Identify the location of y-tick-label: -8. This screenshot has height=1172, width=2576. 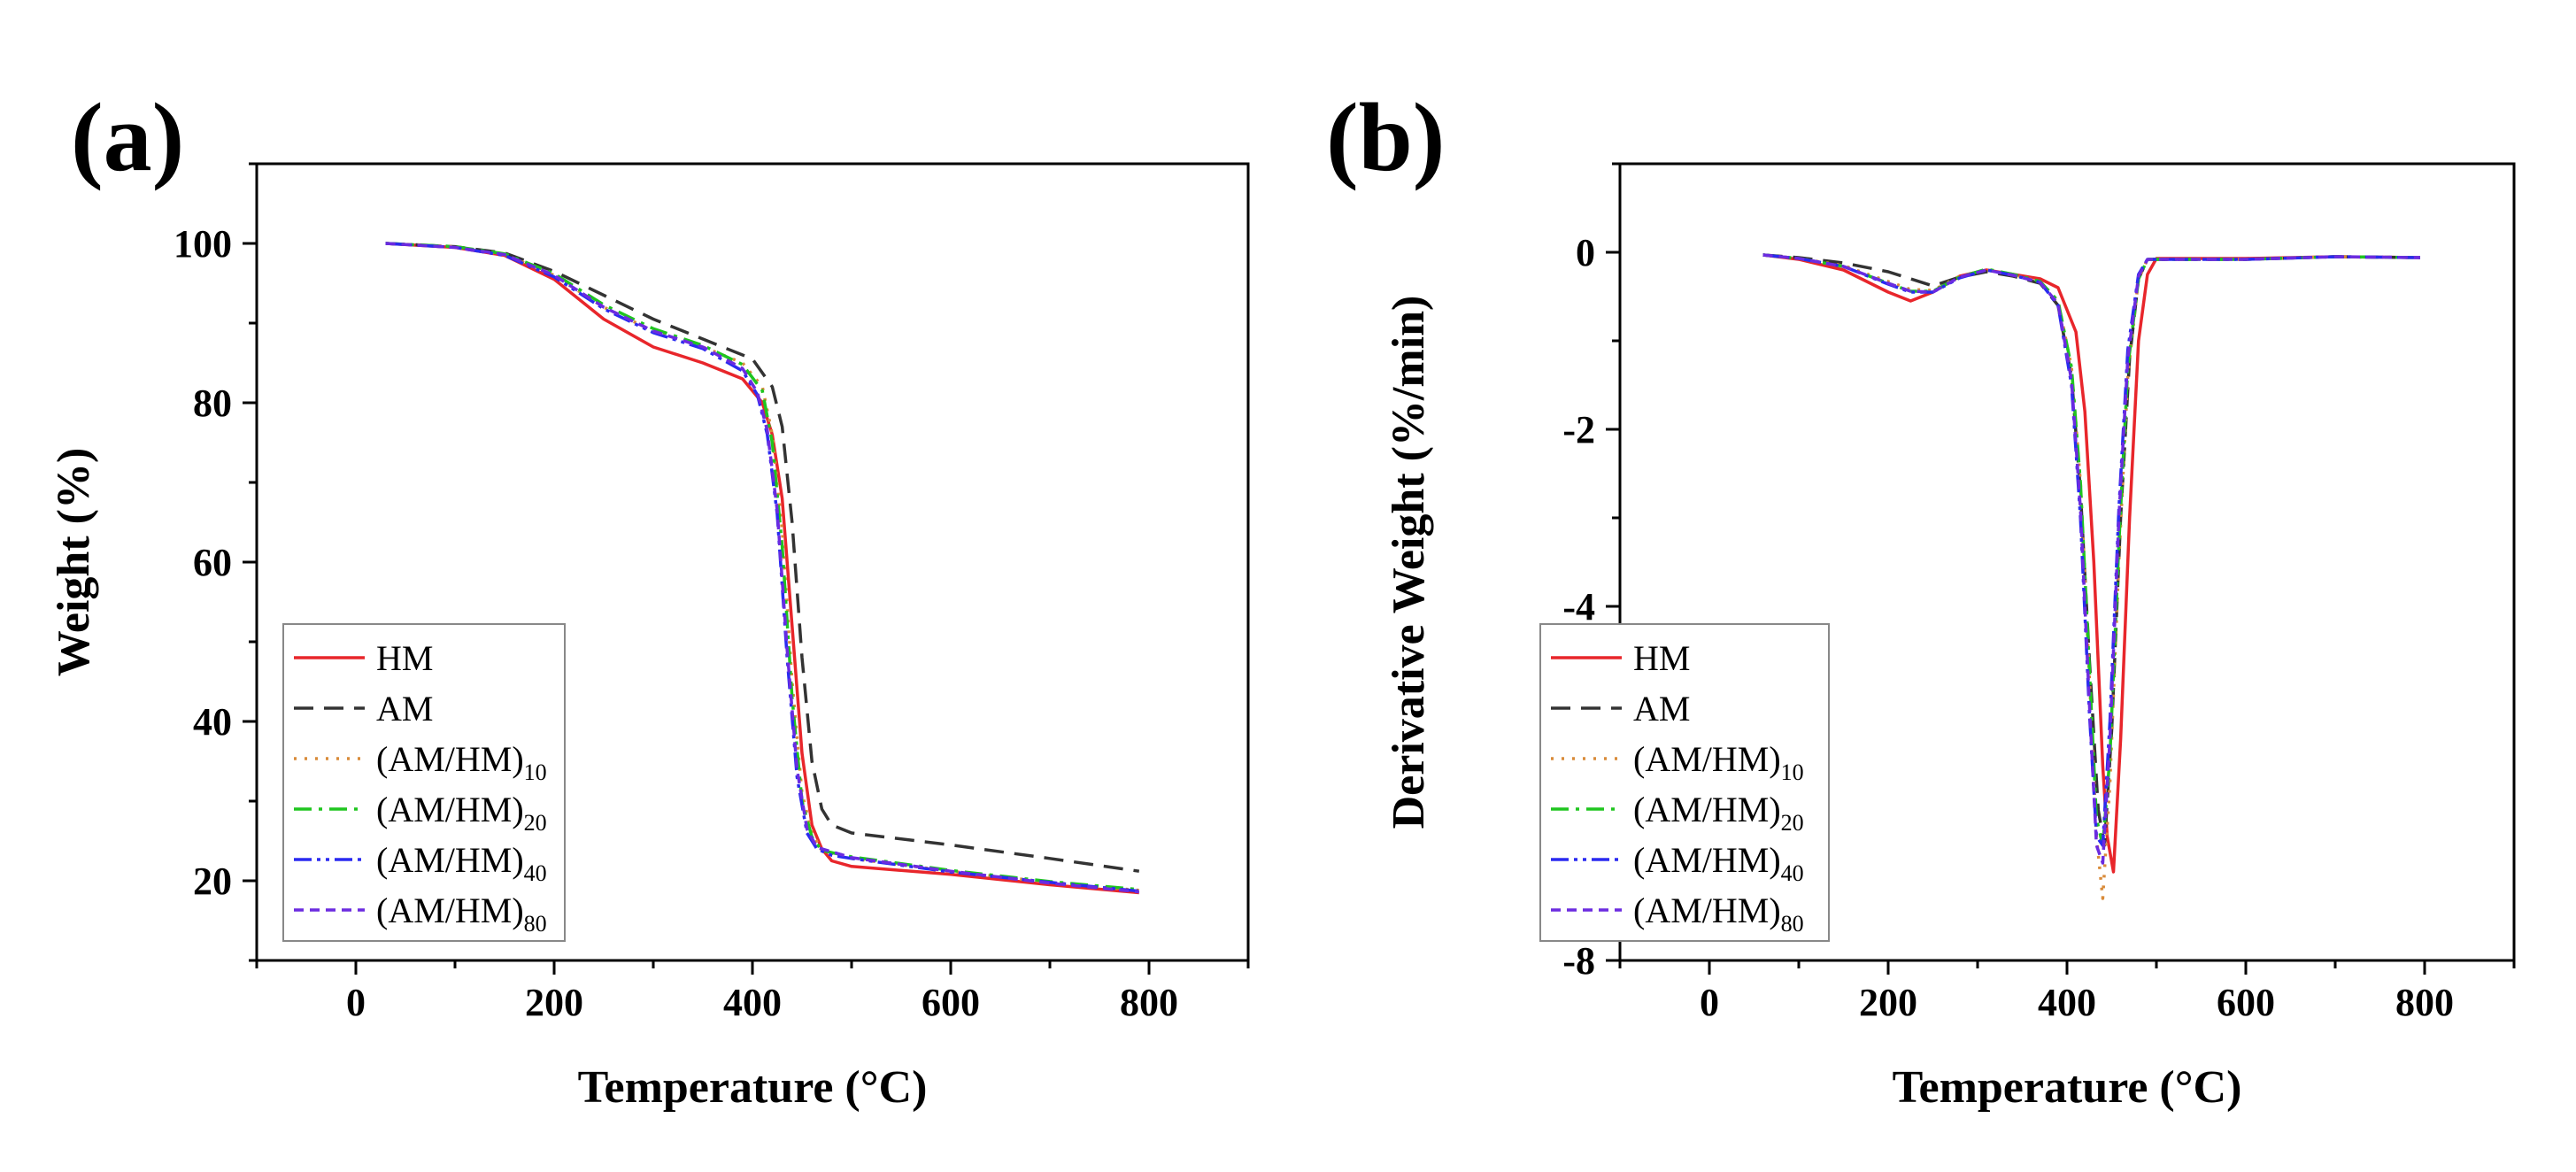
(1578, 961).